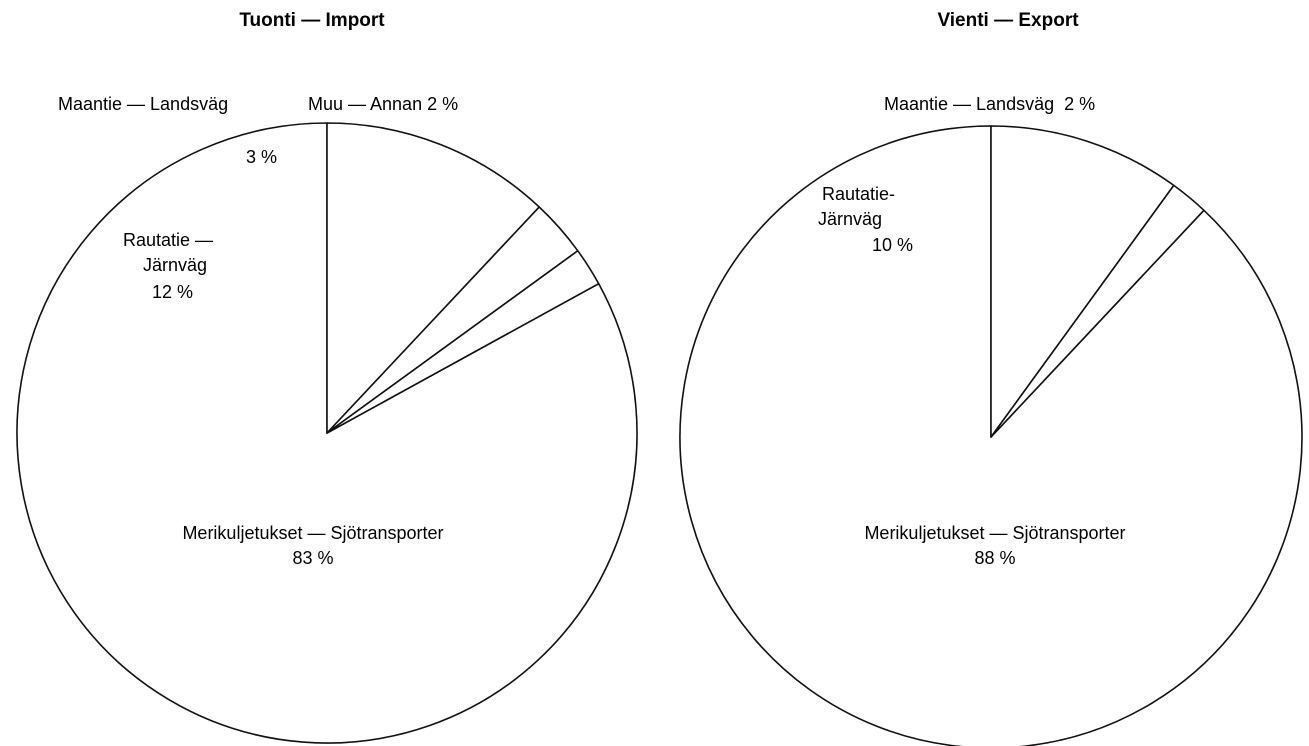 This screenshot has width=1309, height=746. I want to click on export-sea-value: 88 %, so click(994, 558).